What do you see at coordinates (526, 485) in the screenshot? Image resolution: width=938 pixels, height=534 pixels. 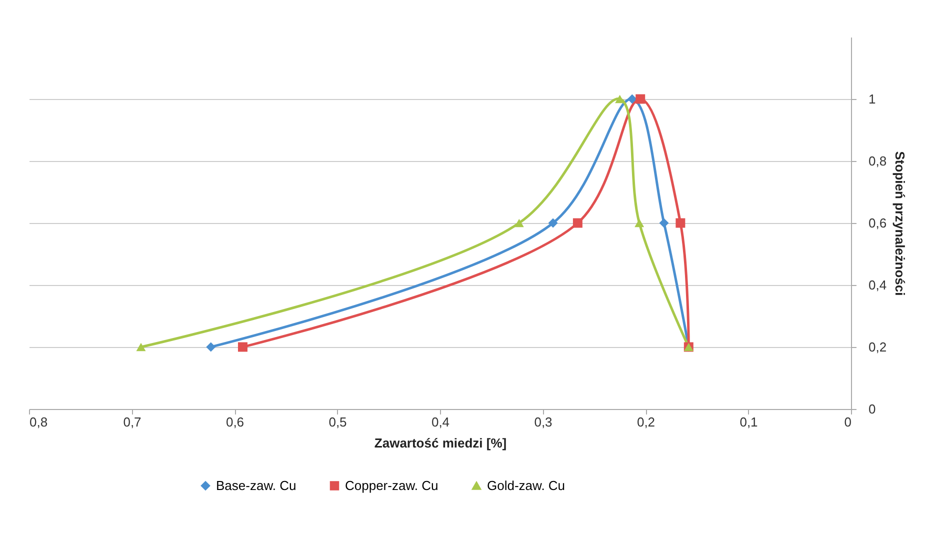 I see `legend-label: Gold-zaw. Cu` at bounding box center [526, 485].